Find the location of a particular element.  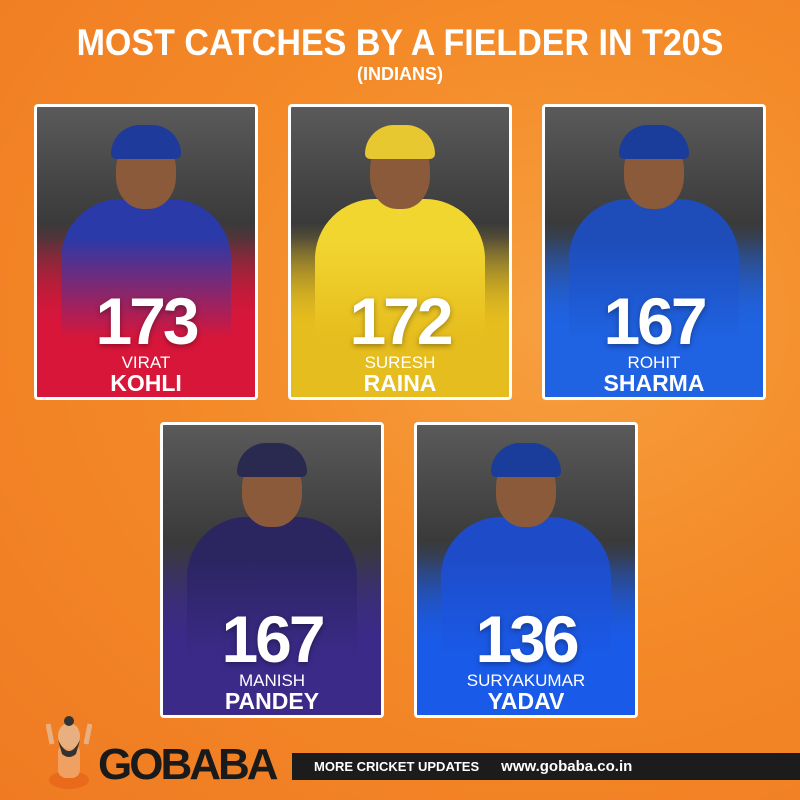

footer-tagline: MORE CRICKET UPDATES is located at coordinates (397, 766).